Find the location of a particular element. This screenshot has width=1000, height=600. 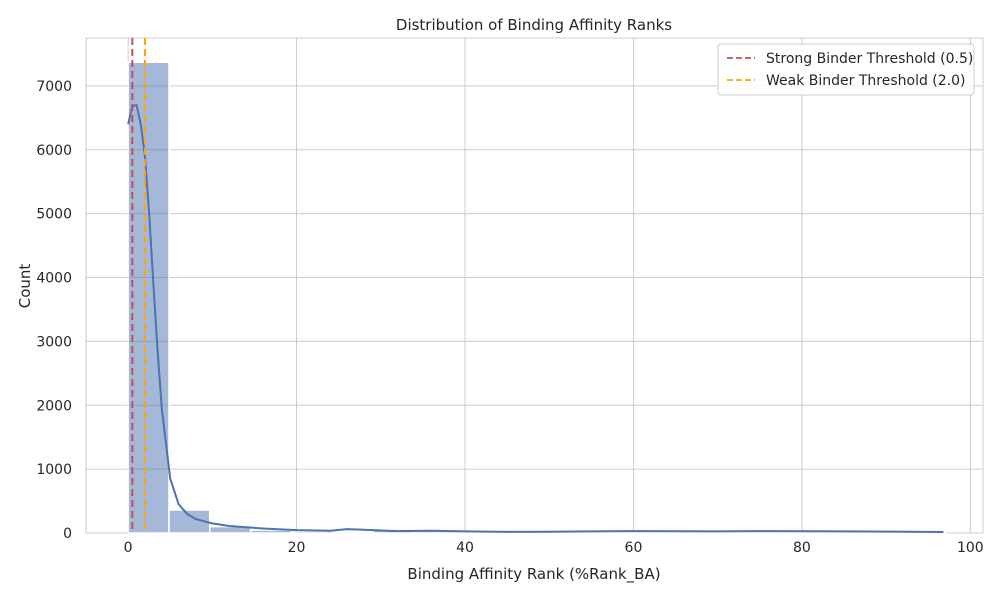

chart-title: Distribution of Binding Affinity Ranks is located at coordinates (534, 25).